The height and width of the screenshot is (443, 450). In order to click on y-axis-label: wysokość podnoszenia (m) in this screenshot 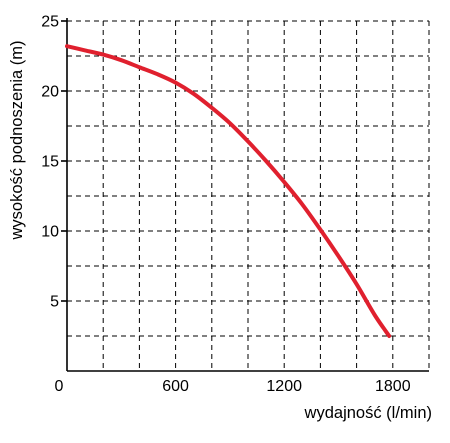, I will do `click(17, 141)`.